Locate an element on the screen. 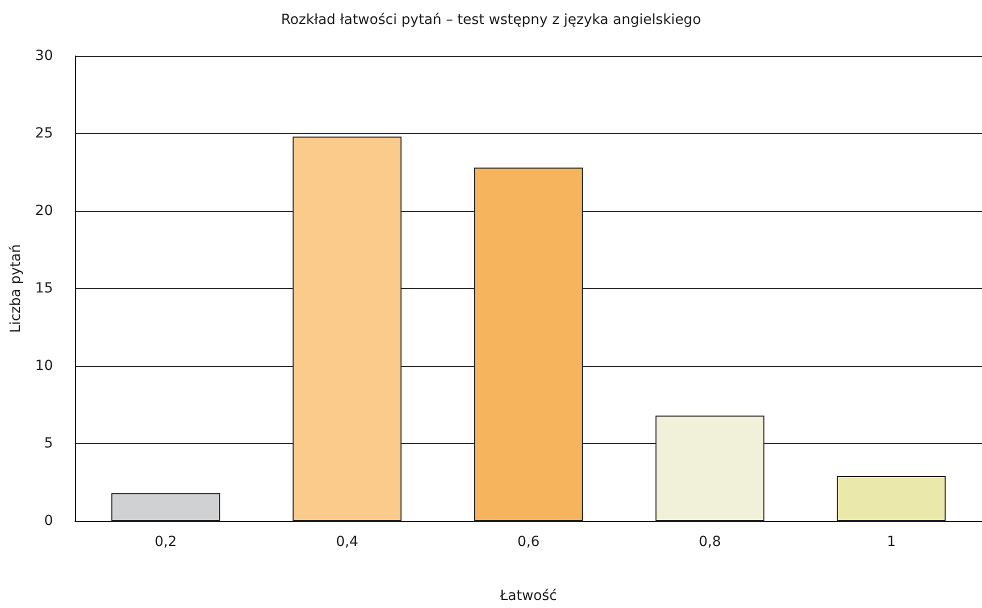 This screenshot has width=982, height=608. y-tick-label: 20 is located at coordinates (44, 211).